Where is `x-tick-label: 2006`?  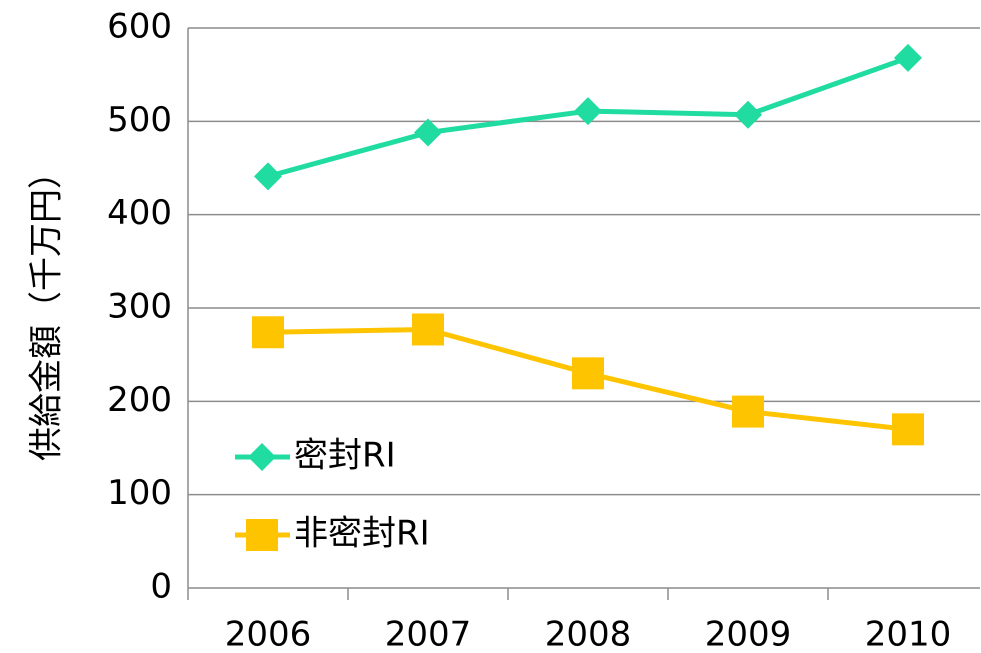 x-tick-label: 2006 is located at coordinates (268, 634).